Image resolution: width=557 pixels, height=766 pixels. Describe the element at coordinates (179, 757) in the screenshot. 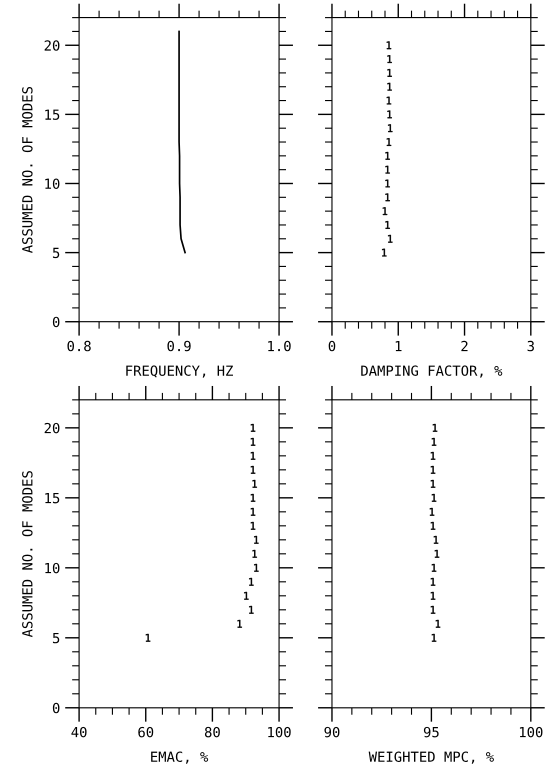

I see `x-axis-title: EMAC, %` at that location.